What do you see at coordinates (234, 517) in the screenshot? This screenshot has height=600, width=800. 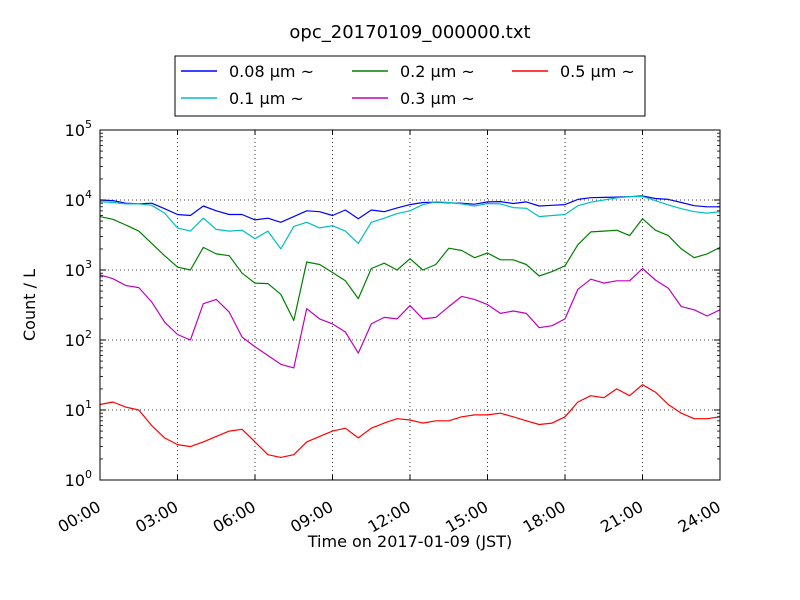 I see `x-tick-label: 06:00` at bounding box center [234, 517].